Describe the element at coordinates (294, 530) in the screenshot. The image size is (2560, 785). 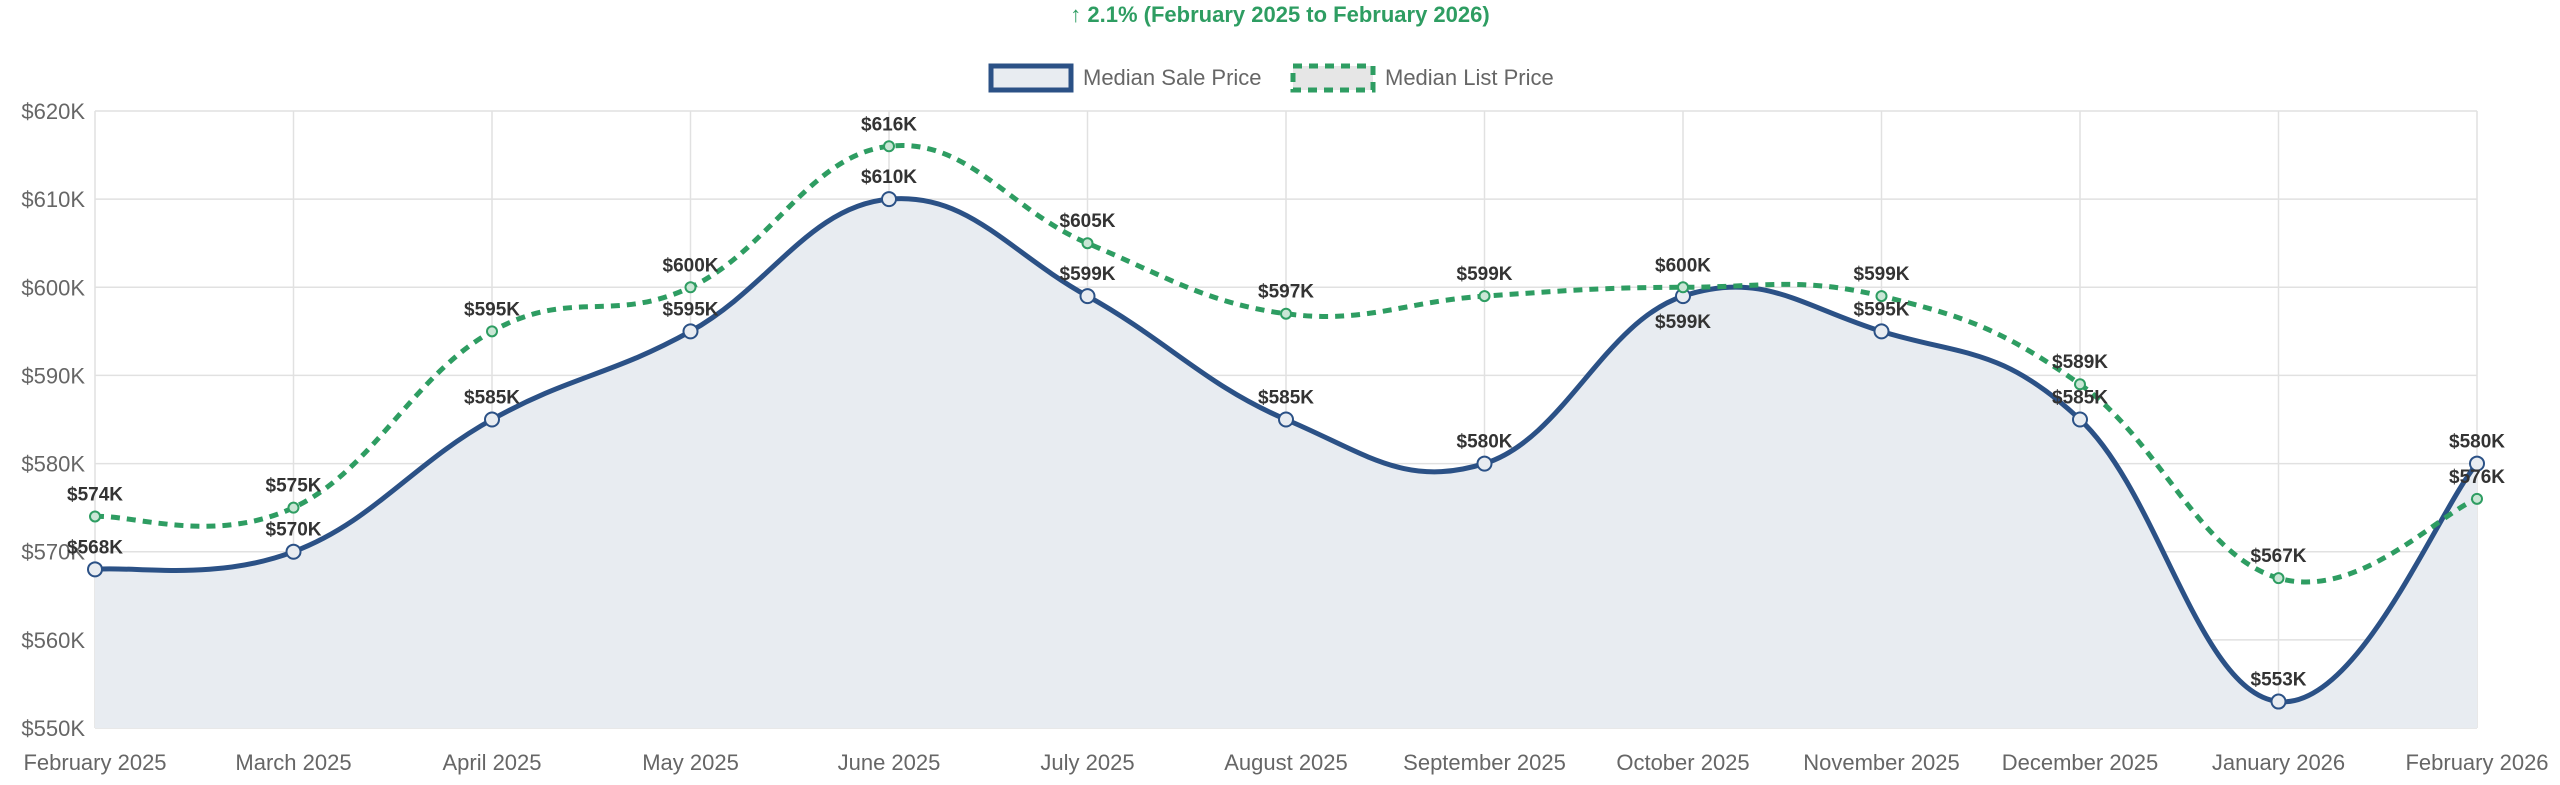
I see `data-label: $570K` at that location.